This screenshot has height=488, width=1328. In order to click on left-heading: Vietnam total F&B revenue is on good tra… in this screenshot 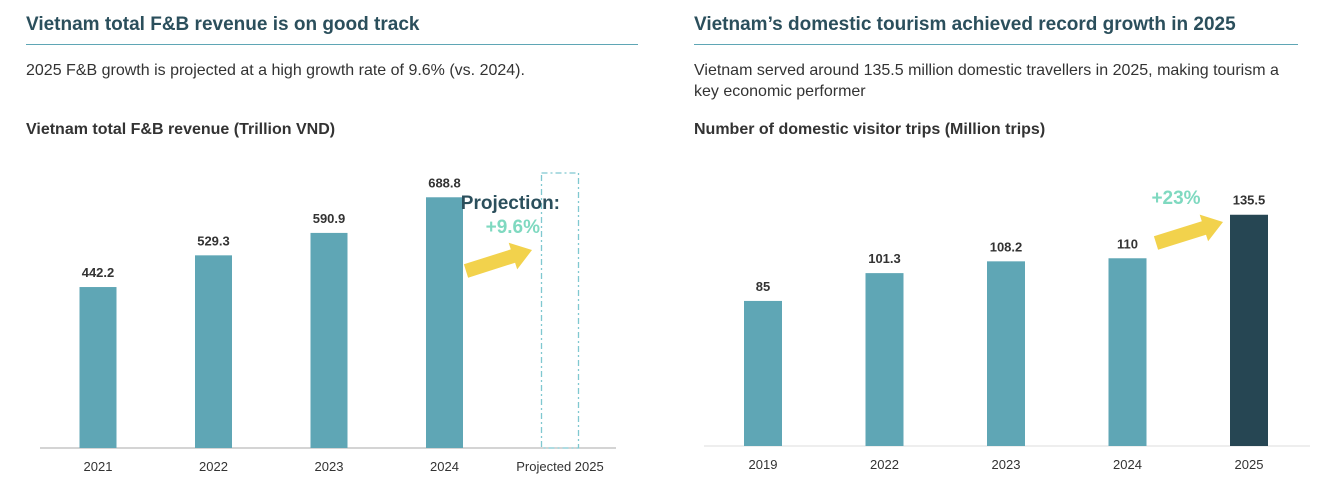, I will do `click(223, 24)`.